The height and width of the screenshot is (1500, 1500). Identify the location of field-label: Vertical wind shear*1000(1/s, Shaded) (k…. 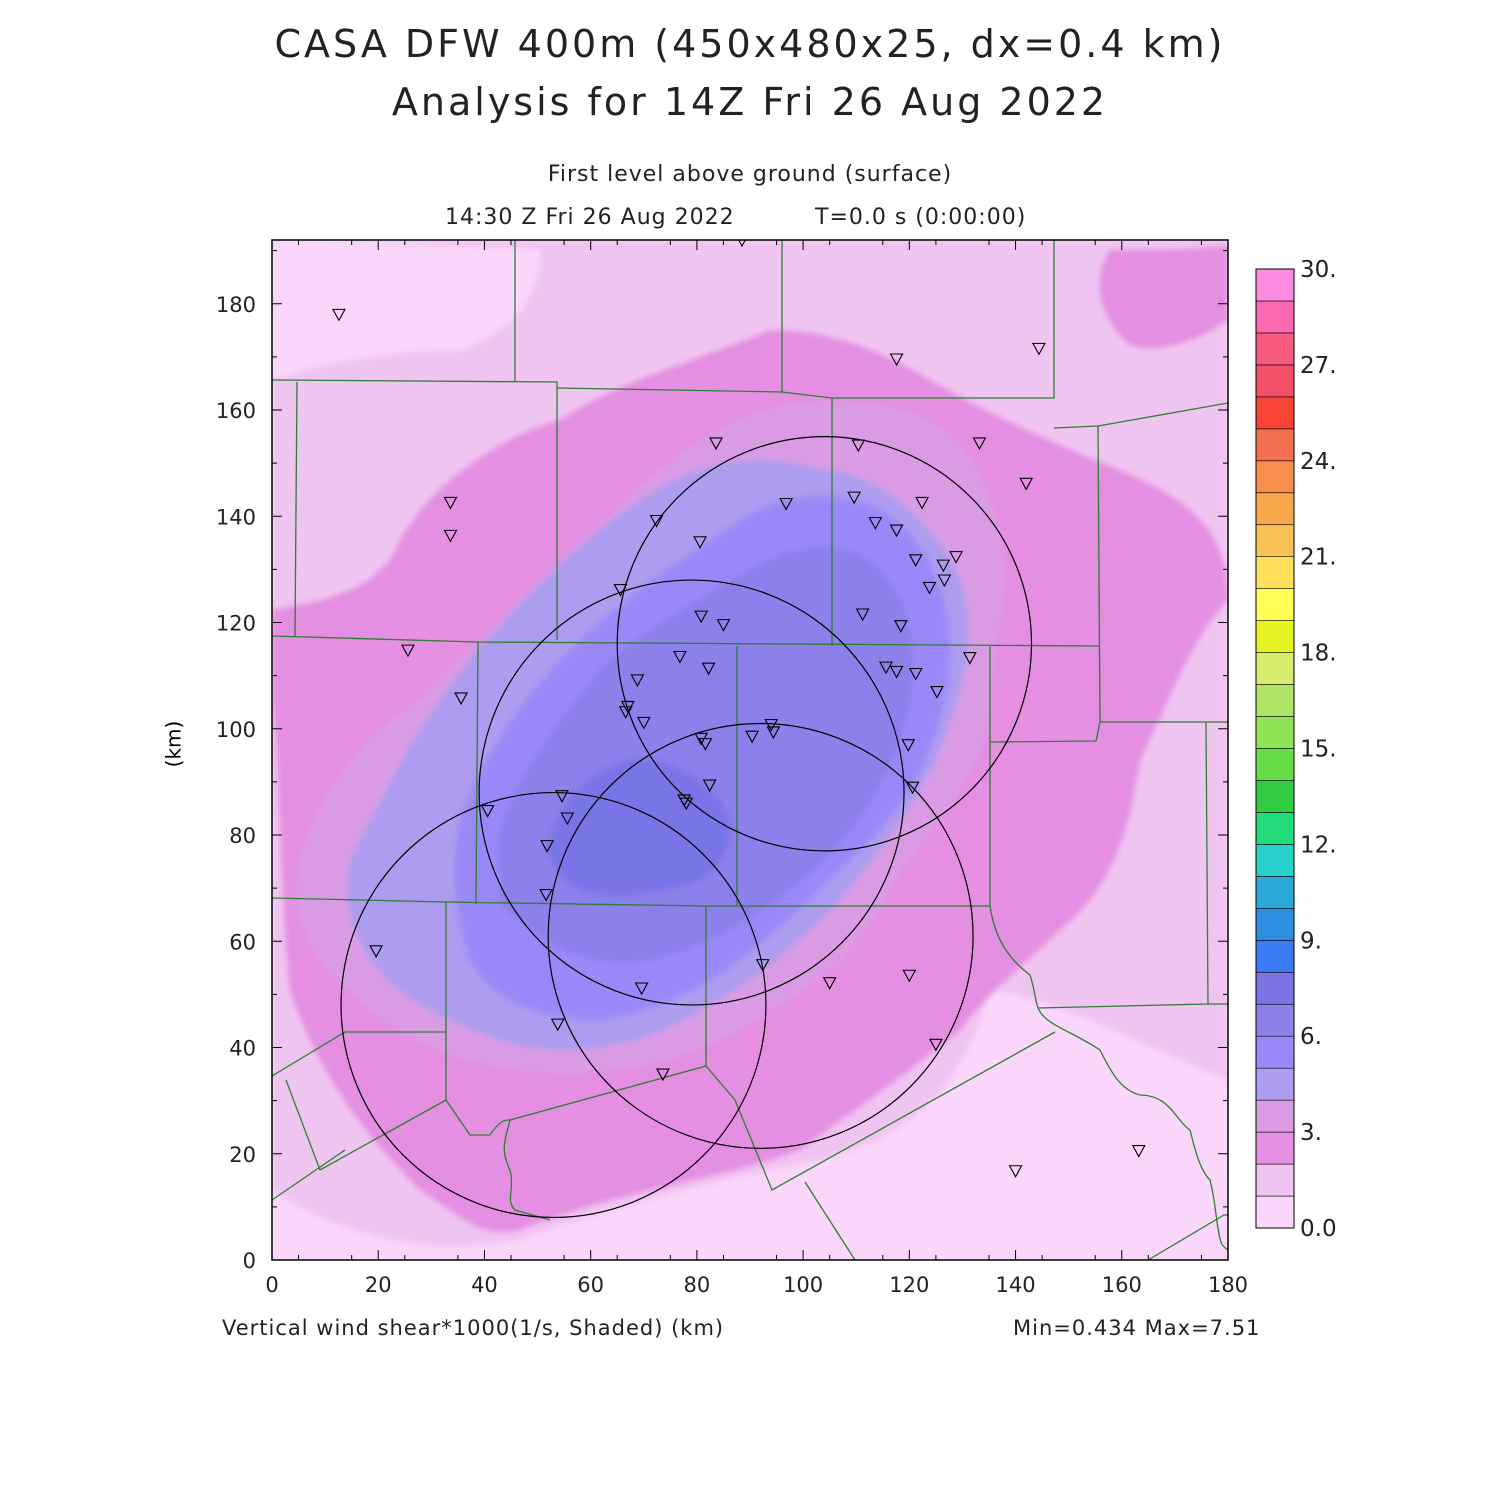
(473, 1328).